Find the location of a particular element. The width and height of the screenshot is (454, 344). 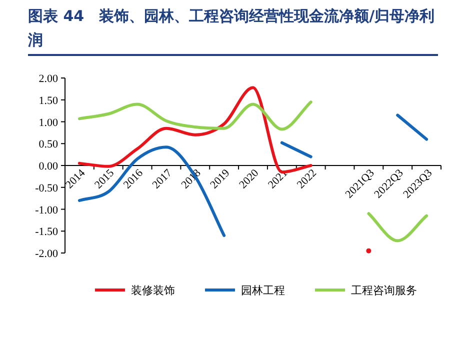

chart-title: 图表 44 装饰、园林、工程咨询经营性现金流净额/归母净利润 is located at coordinates (233, 30).